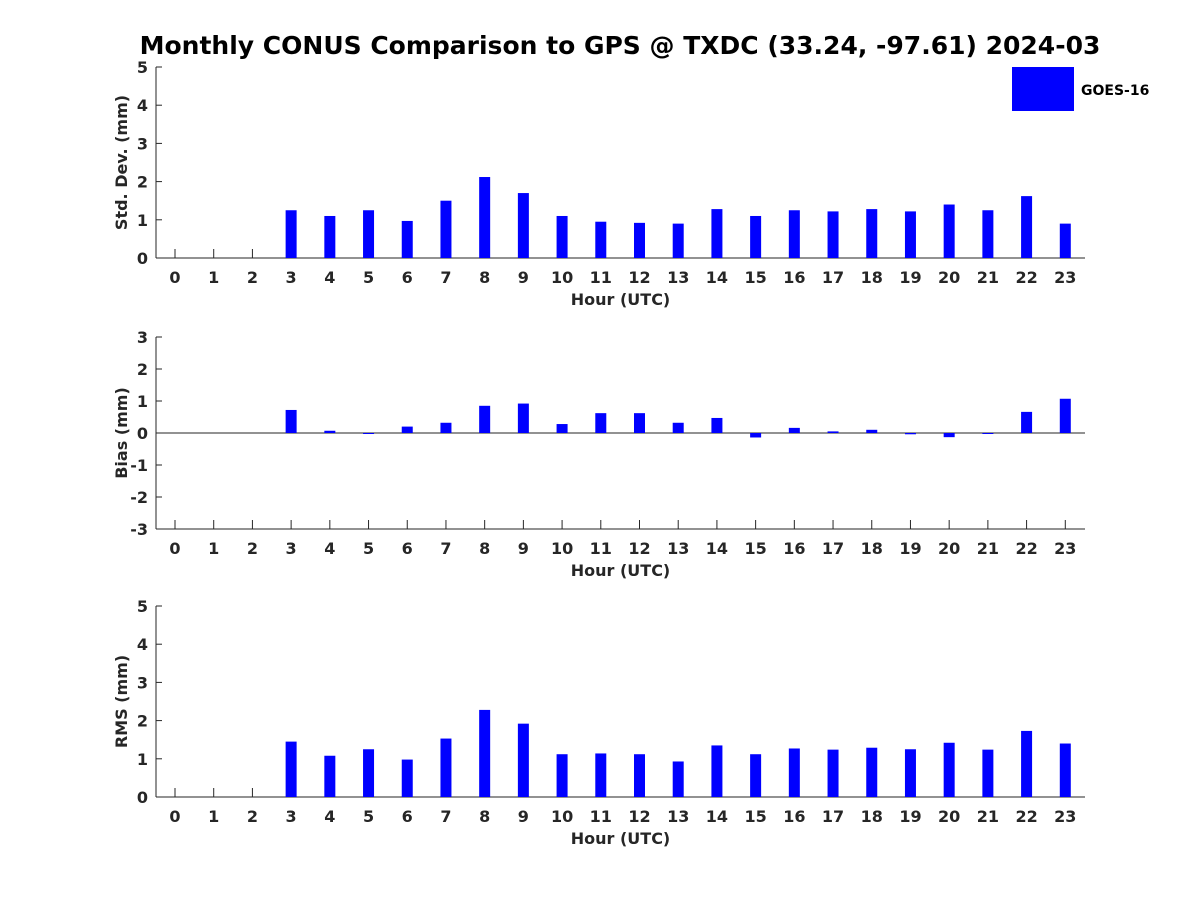 The width and height of the screenshot is (1200, 900). What do you see at coordinates (678, 277) in the screenshot?
I see `x-tick-label: 13` at bounding box center [678, 277].